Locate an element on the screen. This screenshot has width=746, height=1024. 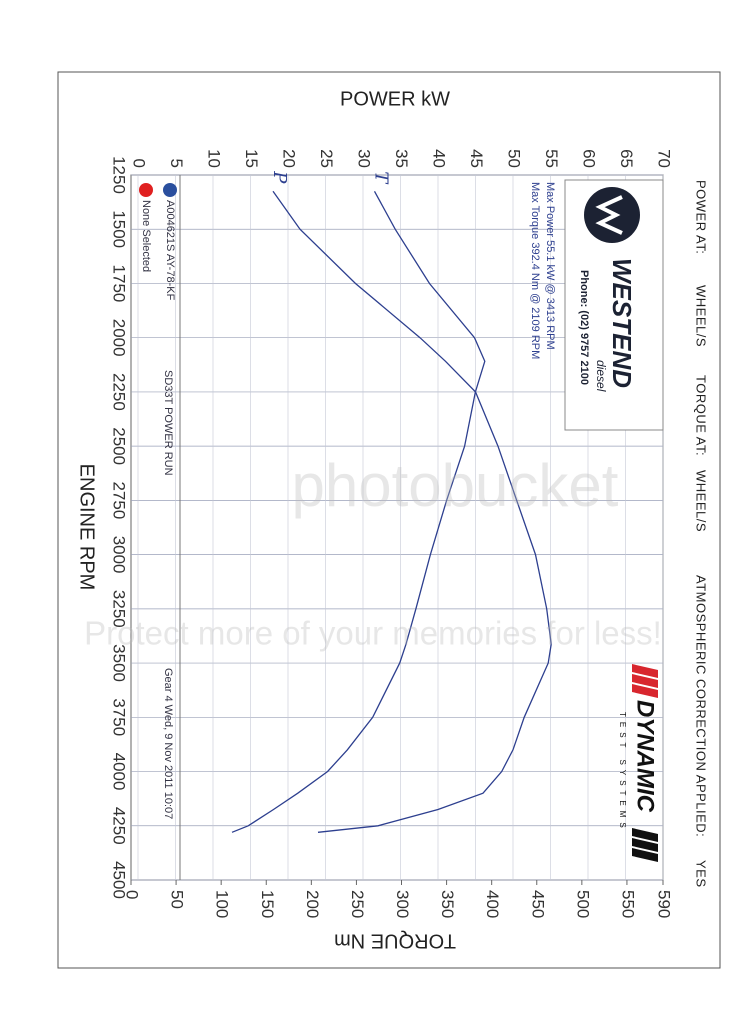
header-label: POWER AT: is located at coordinates (701, 217).